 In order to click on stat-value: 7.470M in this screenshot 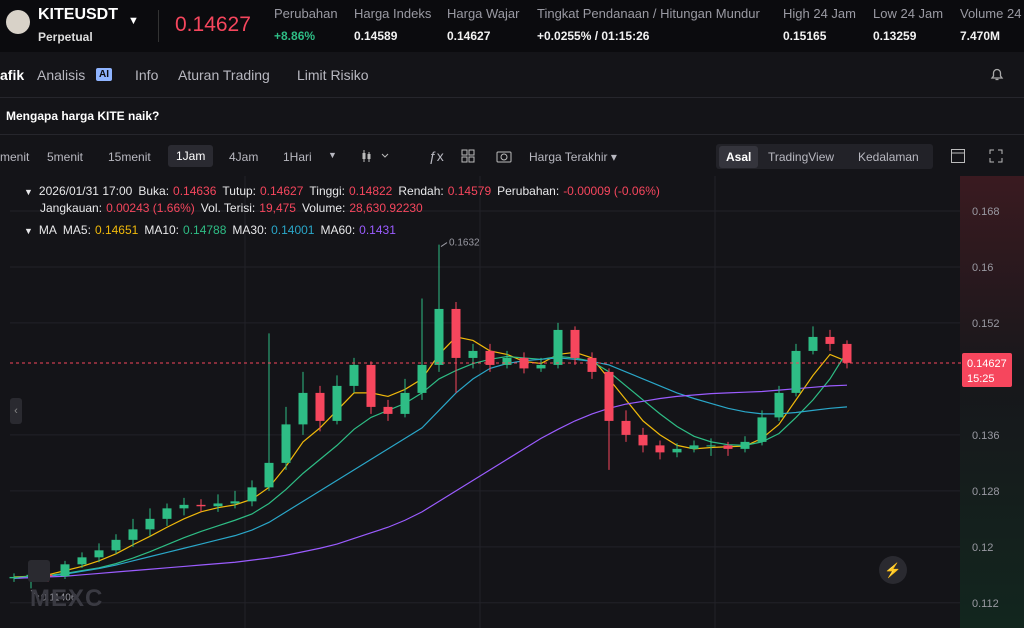, I will do `click(980, 36)`.